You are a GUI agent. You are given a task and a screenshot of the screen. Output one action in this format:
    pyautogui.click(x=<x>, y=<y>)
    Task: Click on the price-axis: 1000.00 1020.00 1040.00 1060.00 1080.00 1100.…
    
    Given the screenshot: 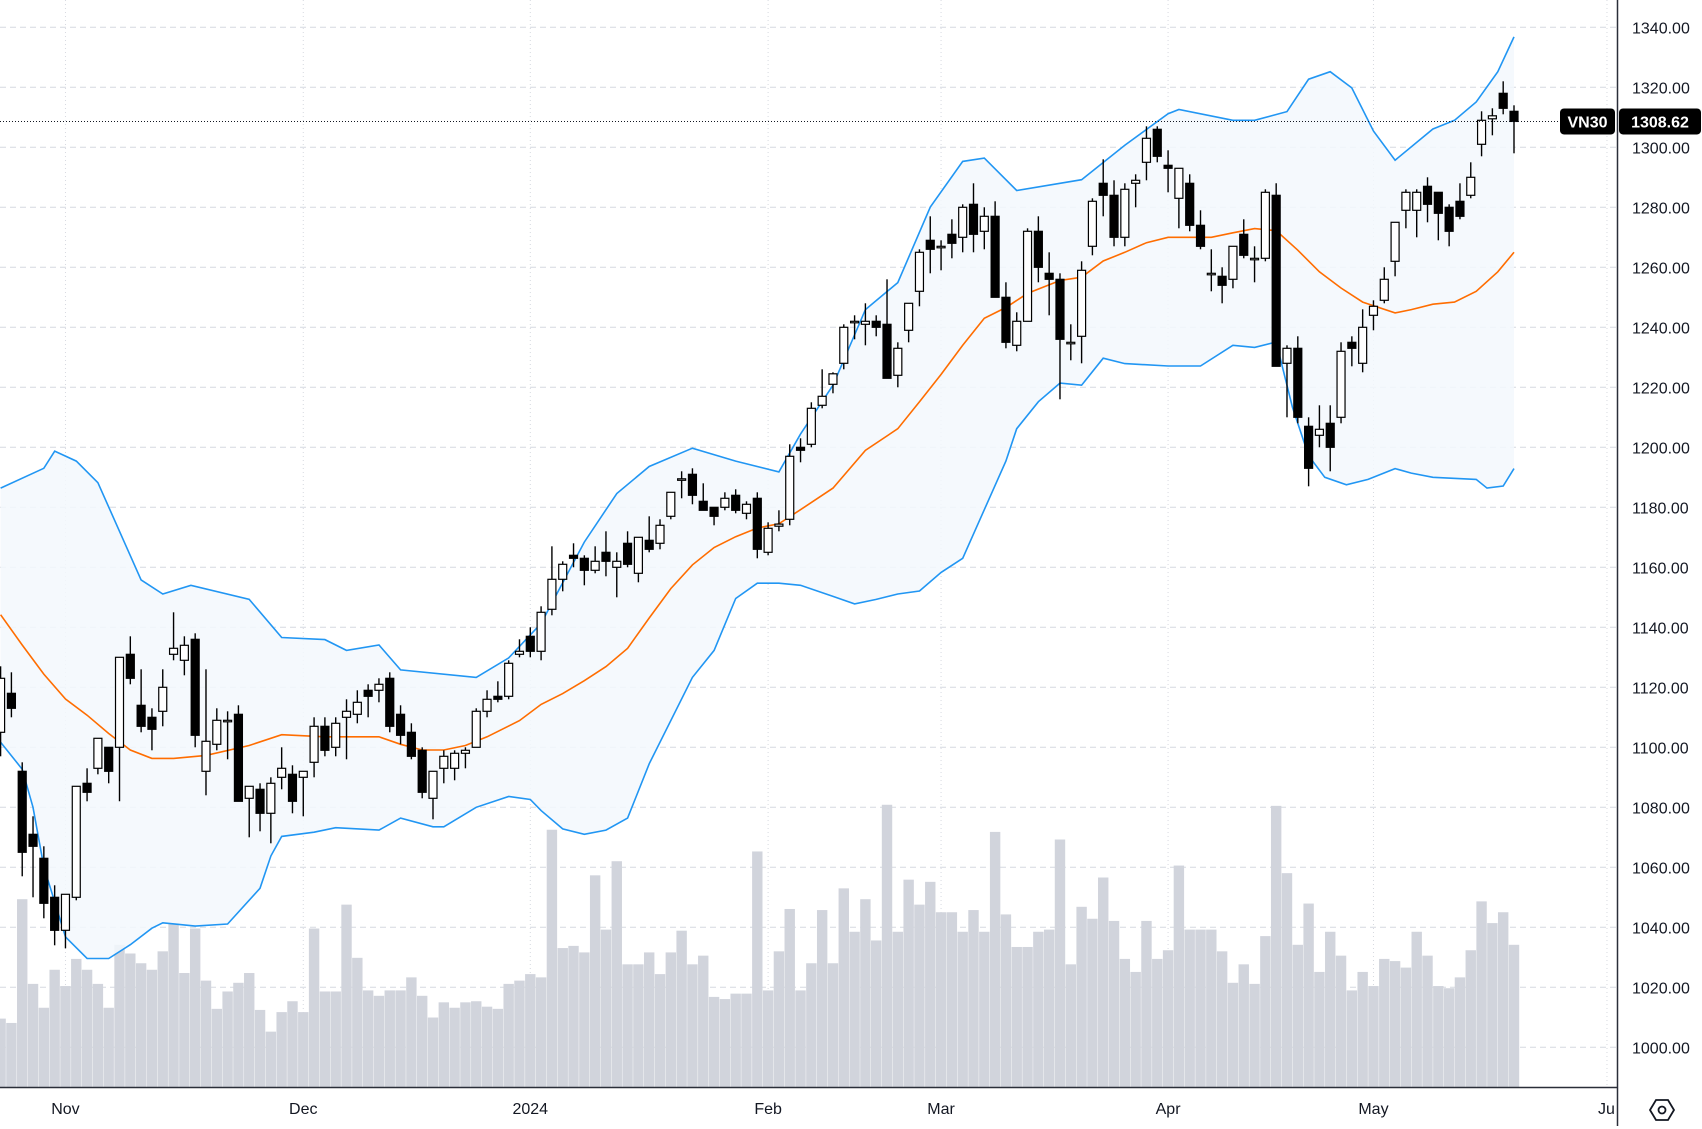 What is the action you would take?
    pyautogui.click(x=1661, y=538)
    